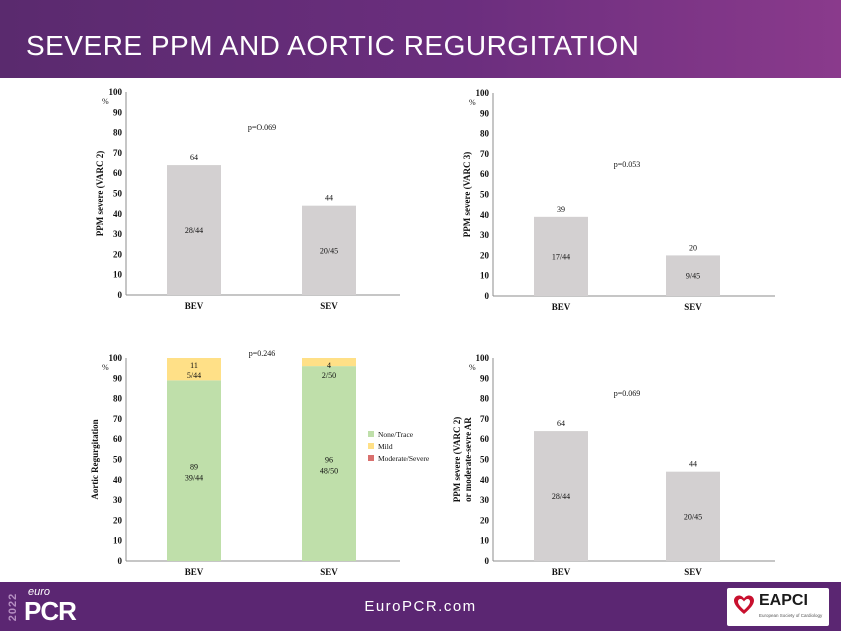 This screenshot has height=631, width=841. What do you see at coordinates (693, 247) in the screenshot?
I see `bar-value-label: 20` at bounding box center [693, 247].